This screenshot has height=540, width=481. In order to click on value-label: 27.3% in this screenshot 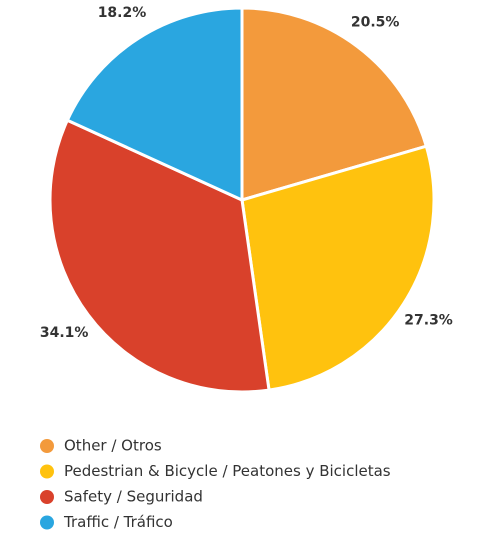, I will do `click(428, 320)`.